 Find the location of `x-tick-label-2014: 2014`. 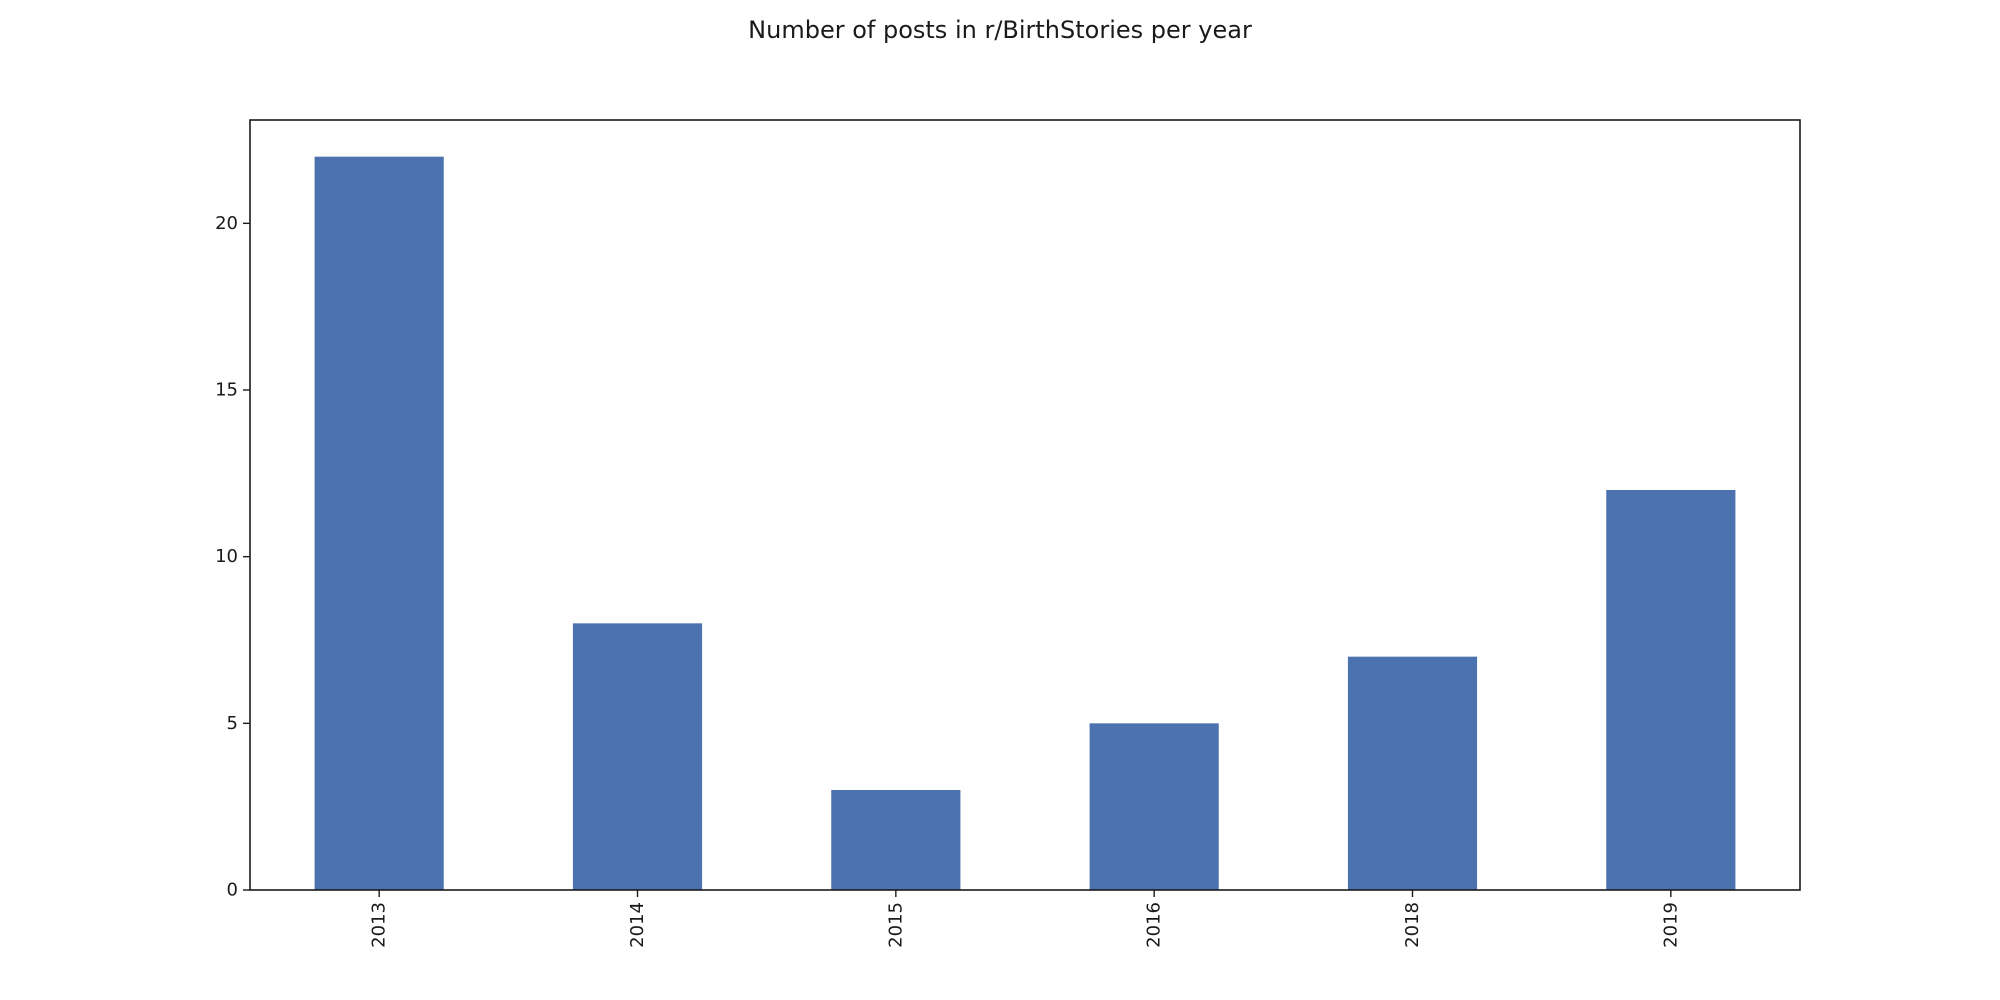

x-tick-label-2014: 2014 is located at coordinates (637, 925).